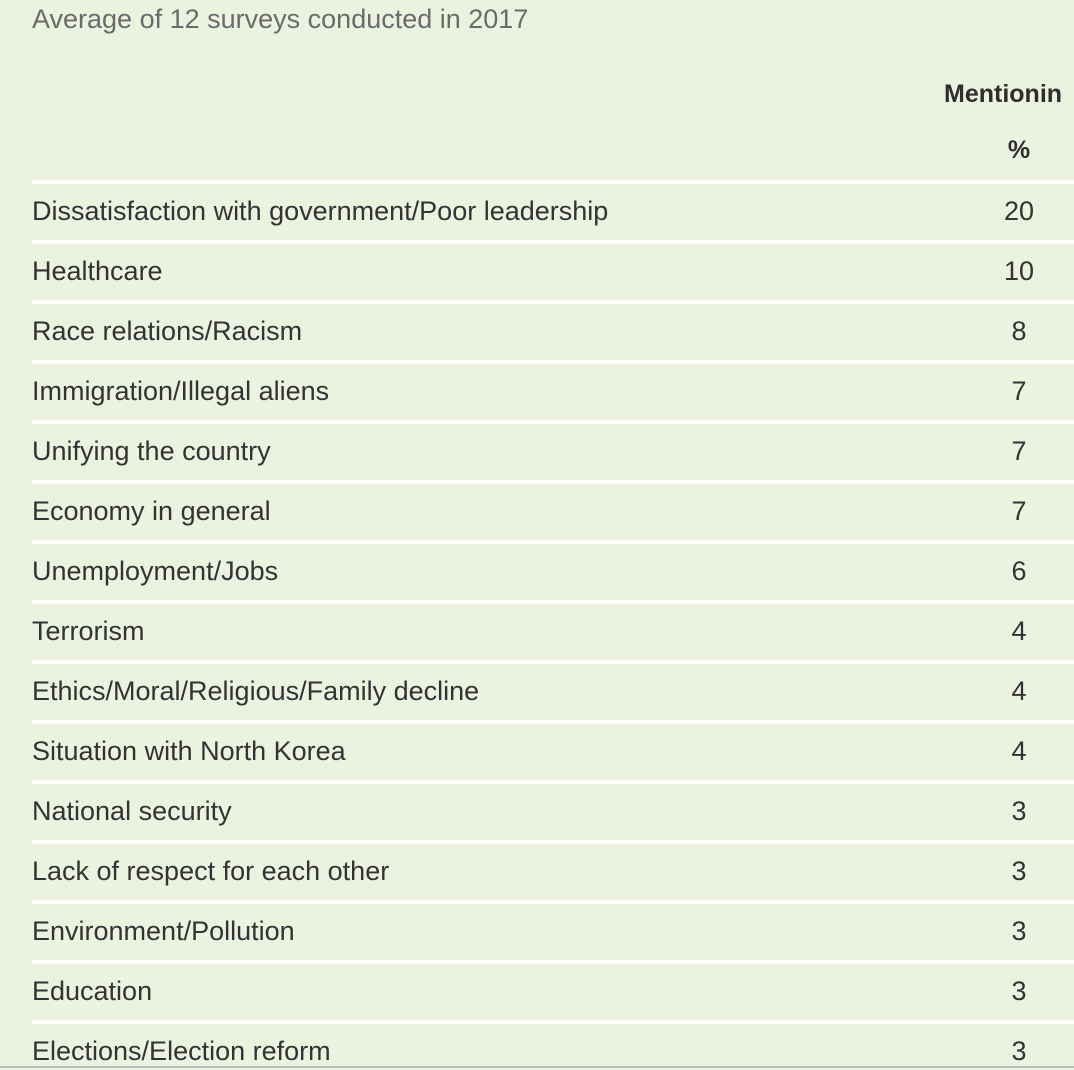 The image size is (1074, 1070). I want to click on table-row: Education 3, so click(553, 990).